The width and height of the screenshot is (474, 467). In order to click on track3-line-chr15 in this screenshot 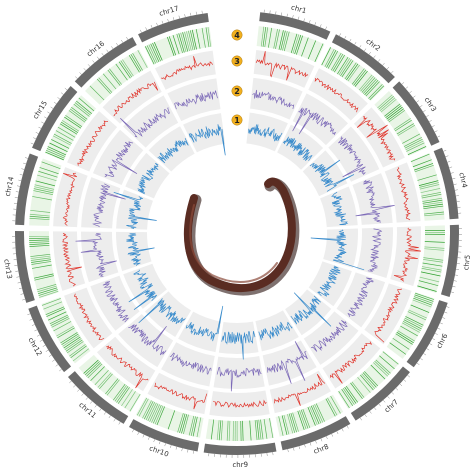, I will do `click(93, 143)`.